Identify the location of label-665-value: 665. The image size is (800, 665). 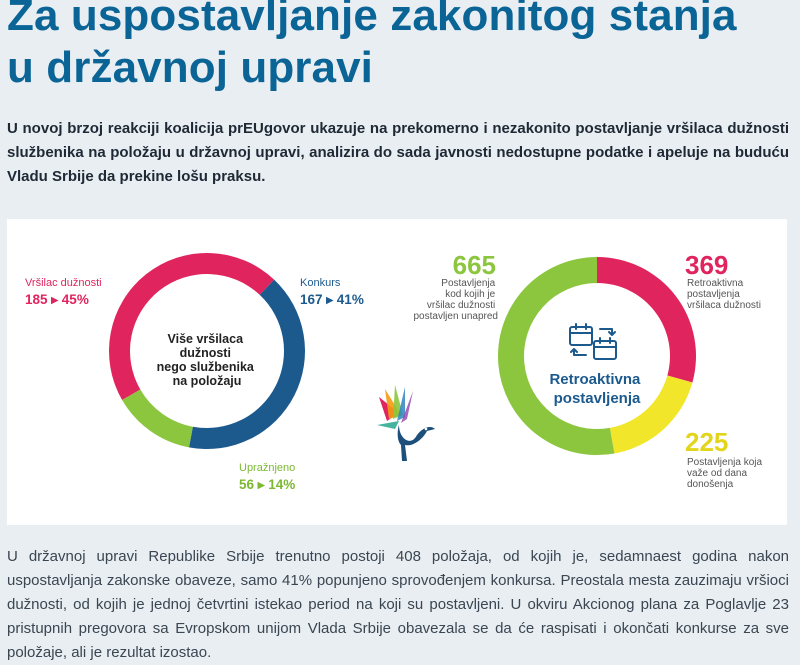
(474, 265).